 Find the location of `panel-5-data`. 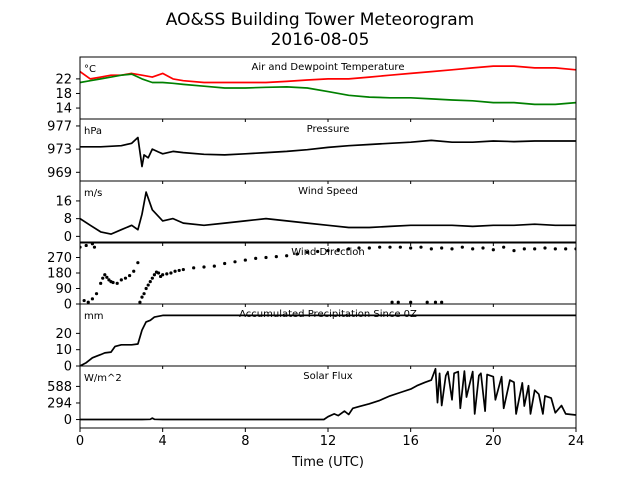

panel-5-data is located at coordinates (328, 394).